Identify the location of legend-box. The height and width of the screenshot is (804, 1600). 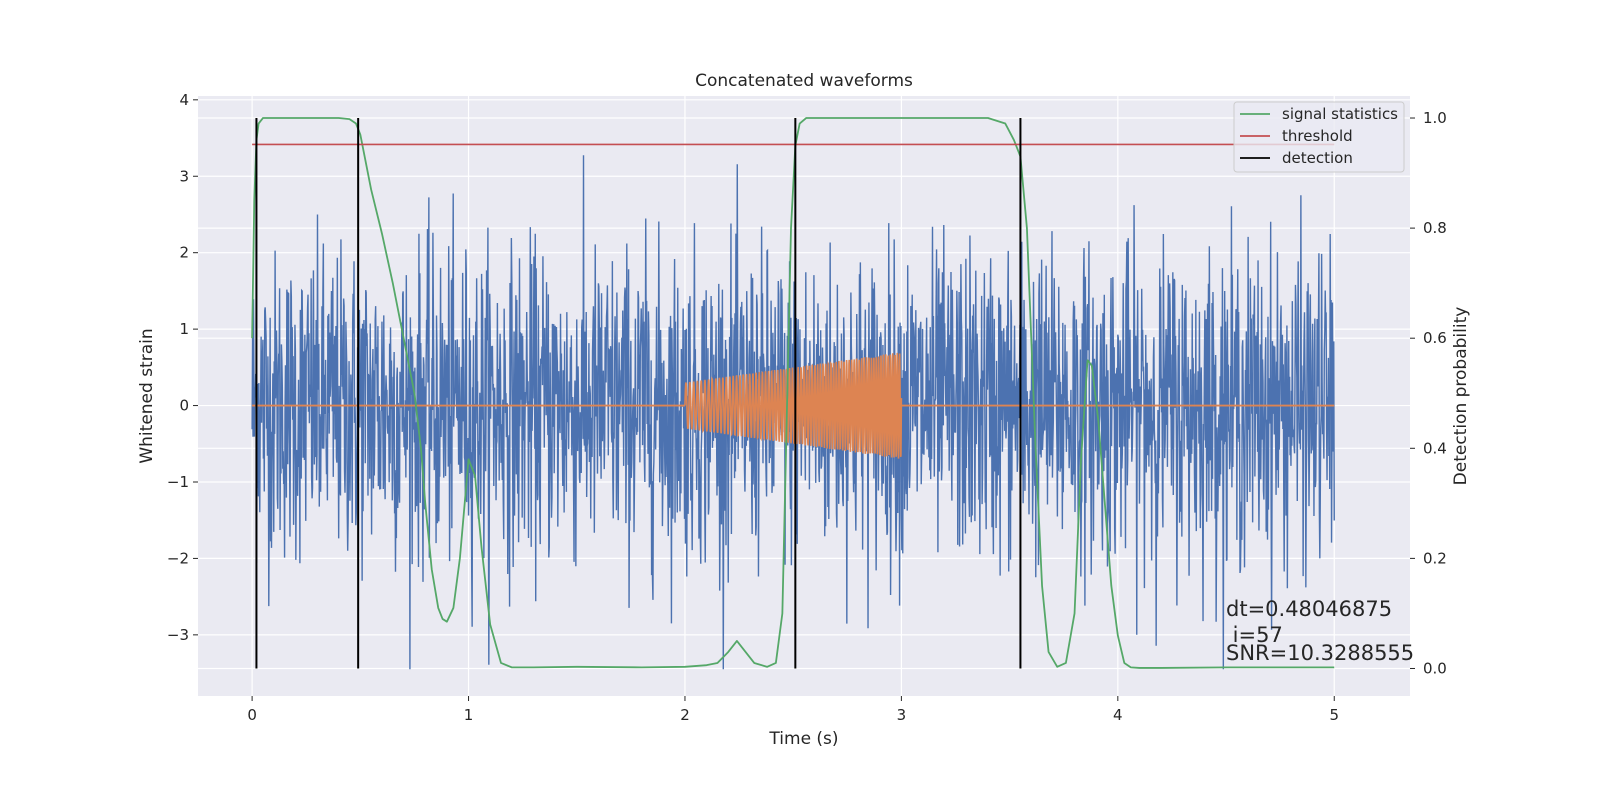
(1319, 137).